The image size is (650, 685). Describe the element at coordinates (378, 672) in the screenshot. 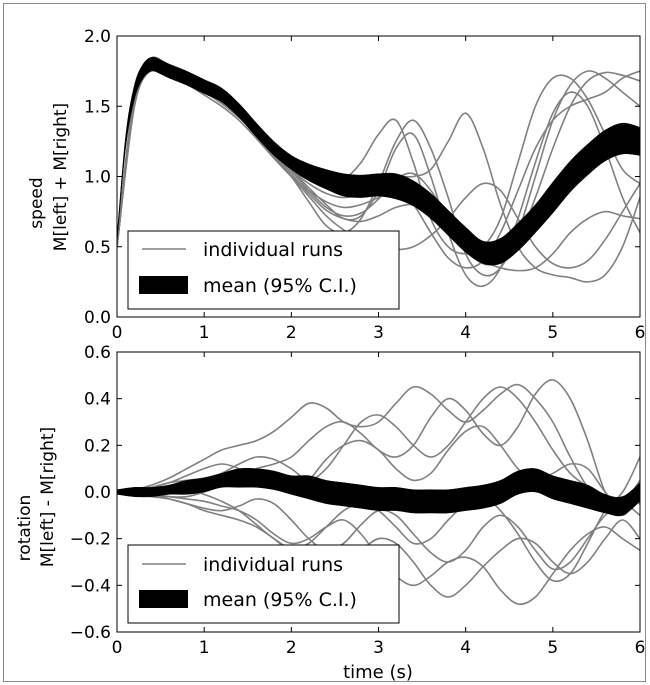

I see `rotation-xlabel: time (s)` at that location.